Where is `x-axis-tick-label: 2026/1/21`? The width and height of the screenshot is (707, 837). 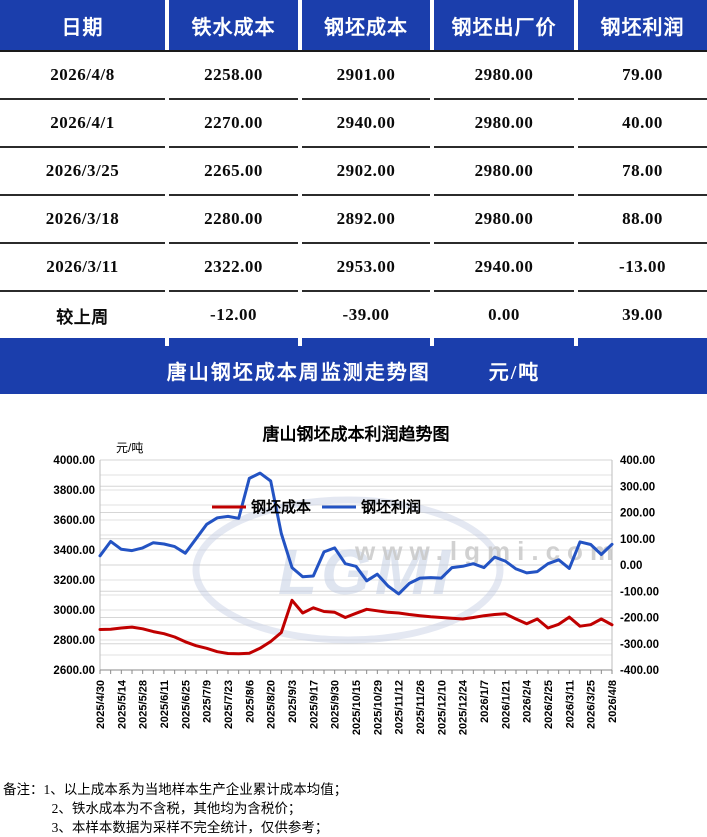
x-axis-tick-label: 2026/1/21 is located at coordinates (506, 704).